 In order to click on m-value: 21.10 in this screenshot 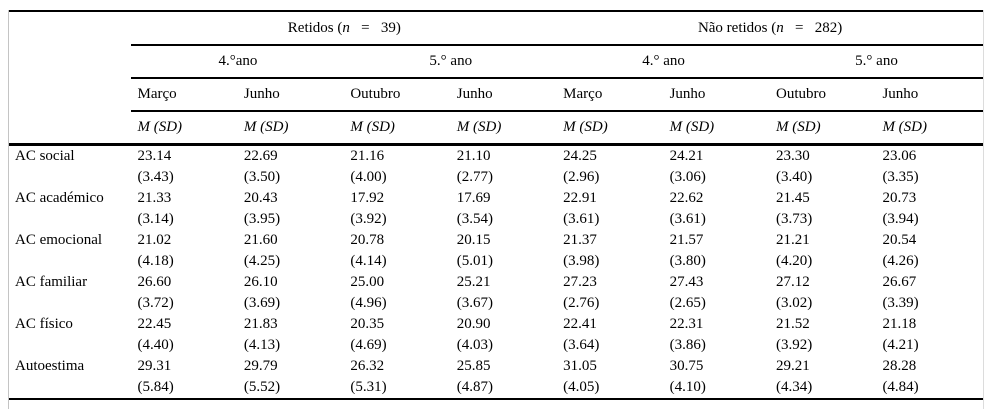, I will do `click(473, 156)`.